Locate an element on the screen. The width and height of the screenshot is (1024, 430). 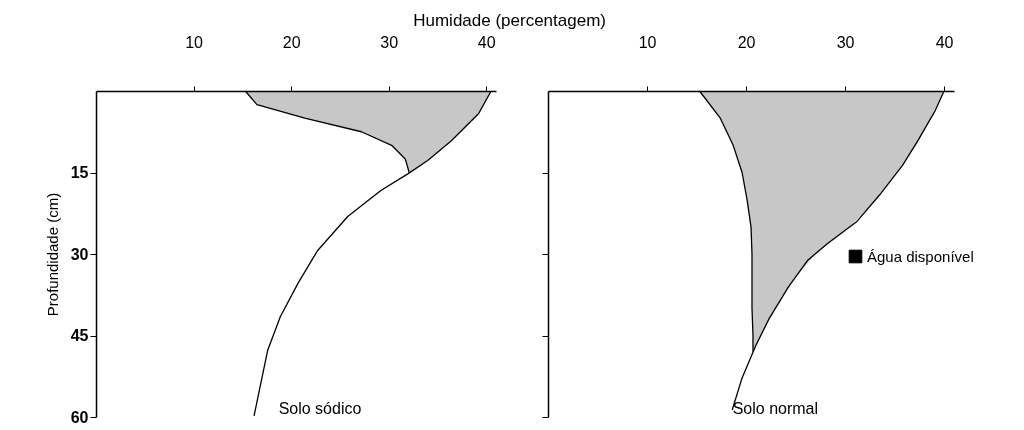
legend-label: Água disponível is located at coordinates (920, 256).